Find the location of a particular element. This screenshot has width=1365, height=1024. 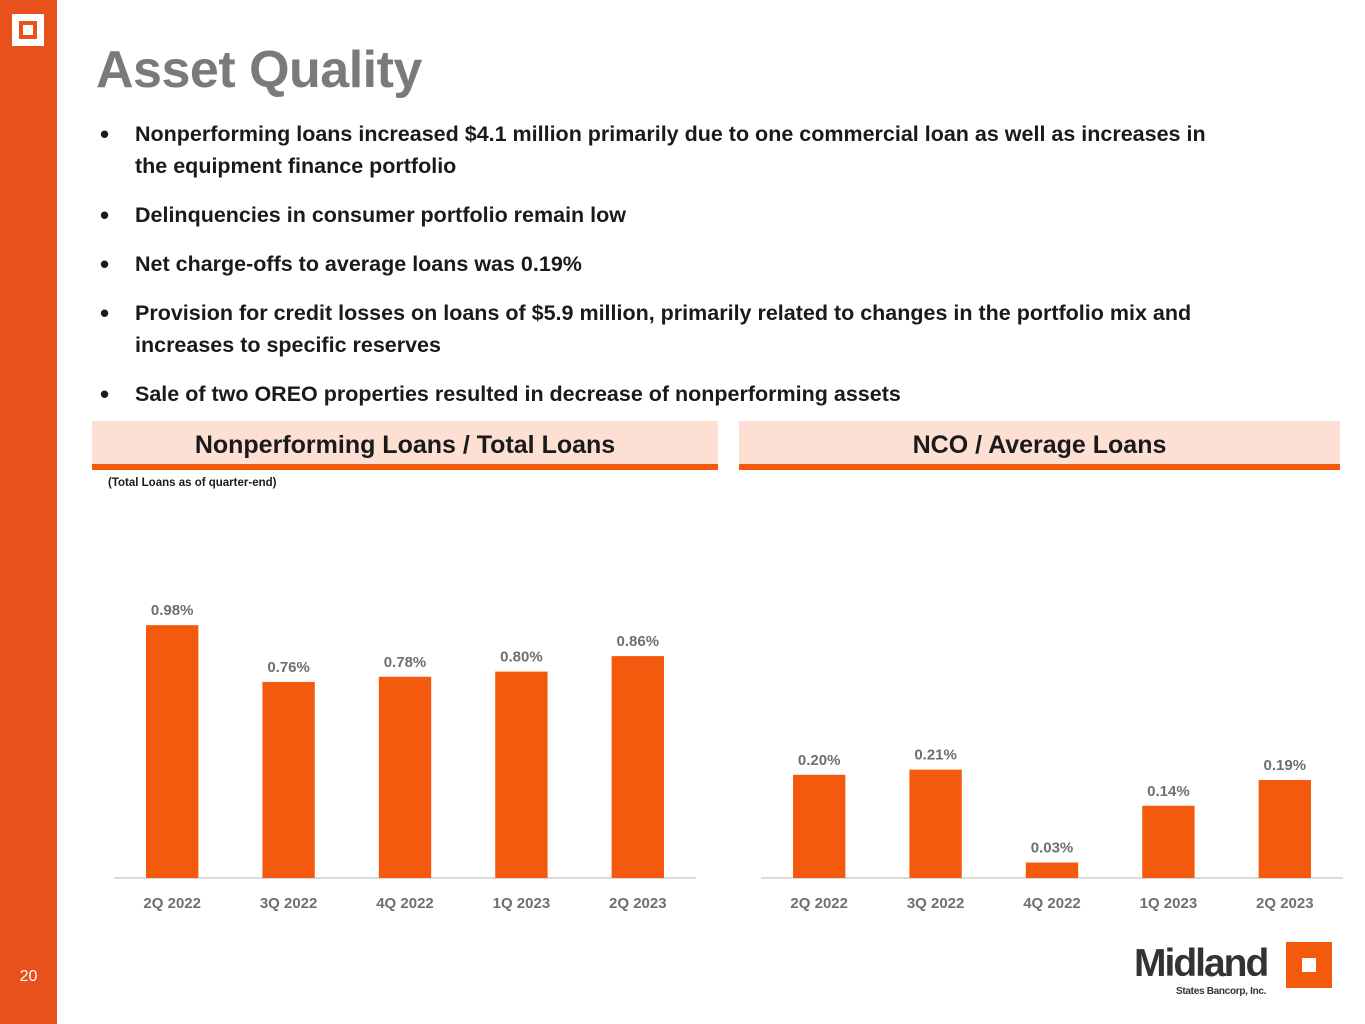

bar-value-label: 0.98% is located at coordinates (172, 610).